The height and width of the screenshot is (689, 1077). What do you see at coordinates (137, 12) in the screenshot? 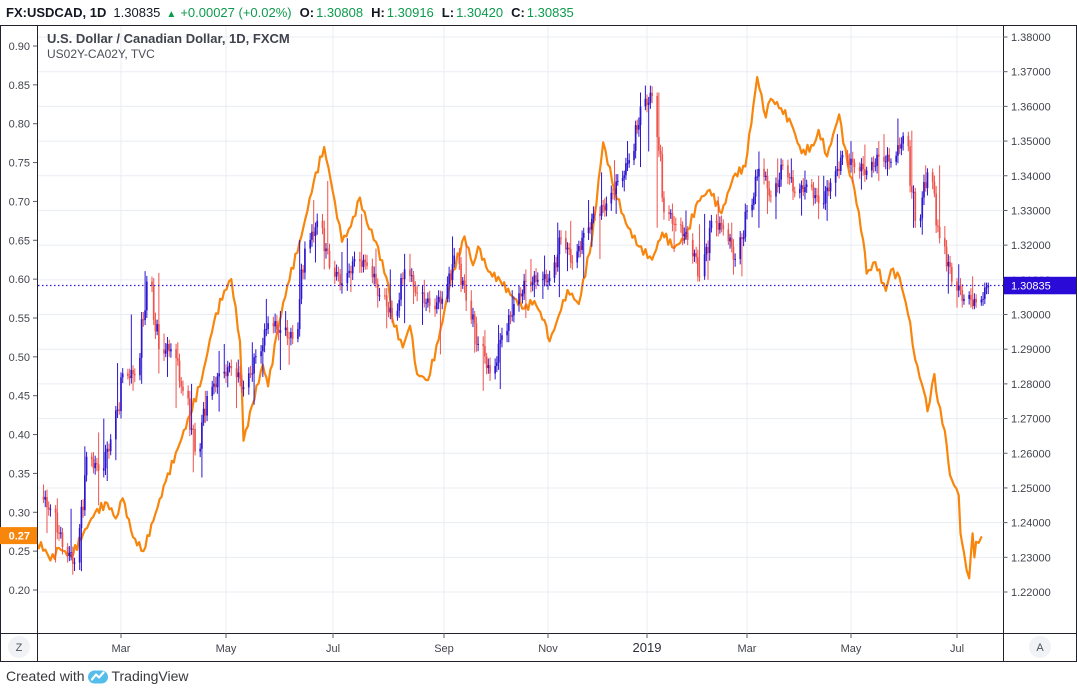
I see `last-price: 1.30835` at bounding box center [137, 12].